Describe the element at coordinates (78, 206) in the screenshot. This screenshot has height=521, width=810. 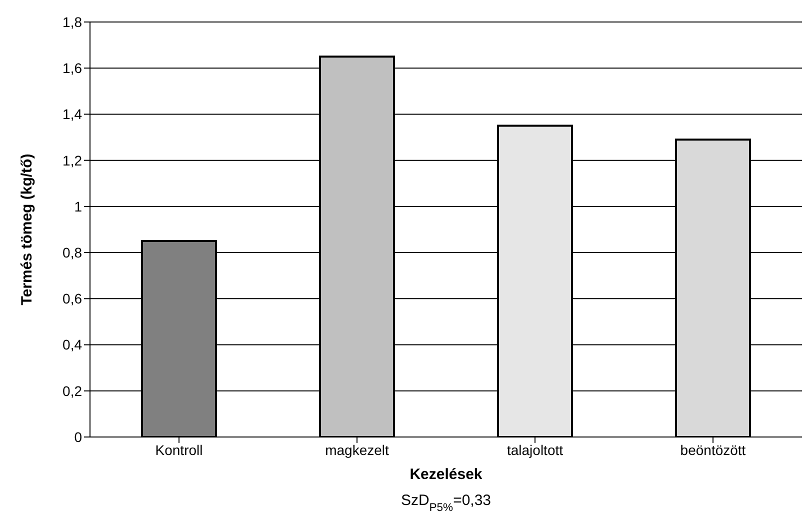
I see `y-tick-label: 1` at that location.